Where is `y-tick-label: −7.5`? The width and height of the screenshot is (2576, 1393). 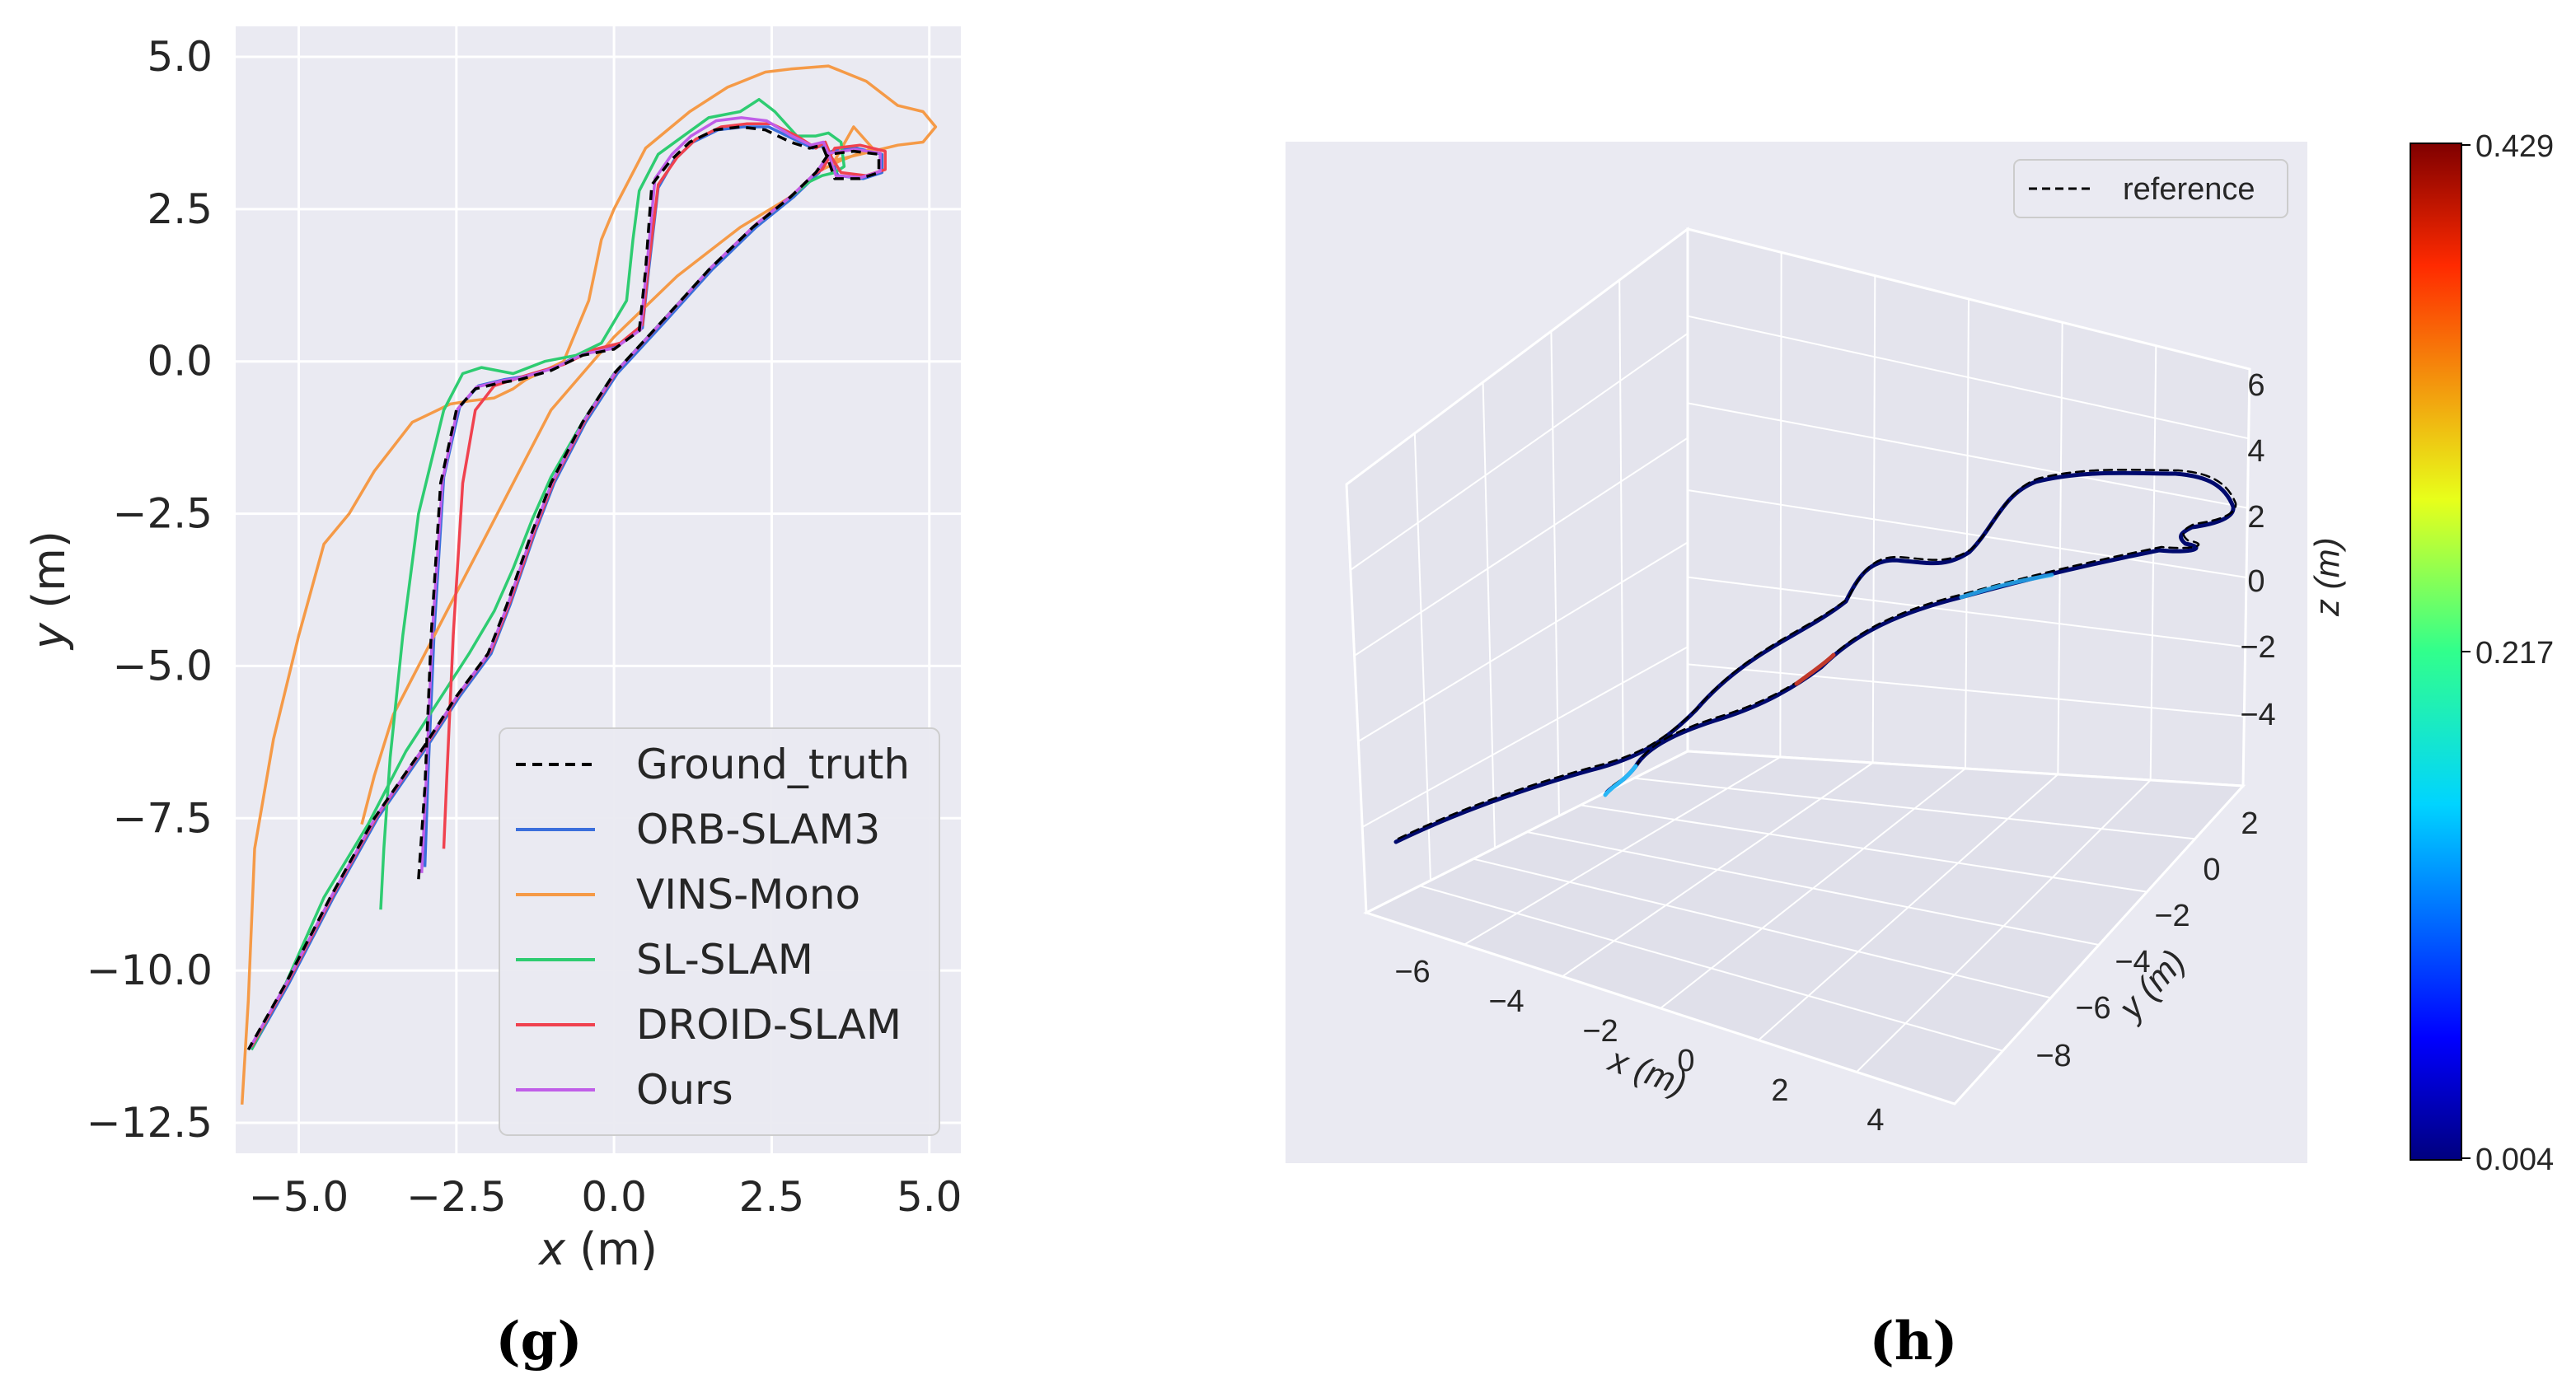
y-tick-label: −7.5 is located at coordinates (163, 818).